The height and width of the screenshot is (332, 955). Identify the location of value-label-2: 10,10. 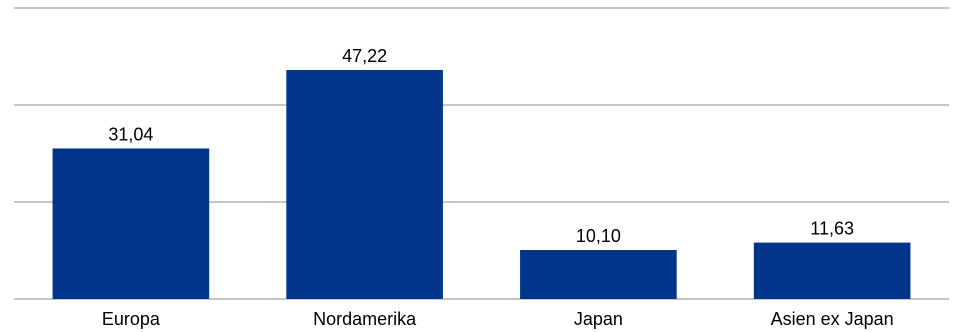
(598, 236).